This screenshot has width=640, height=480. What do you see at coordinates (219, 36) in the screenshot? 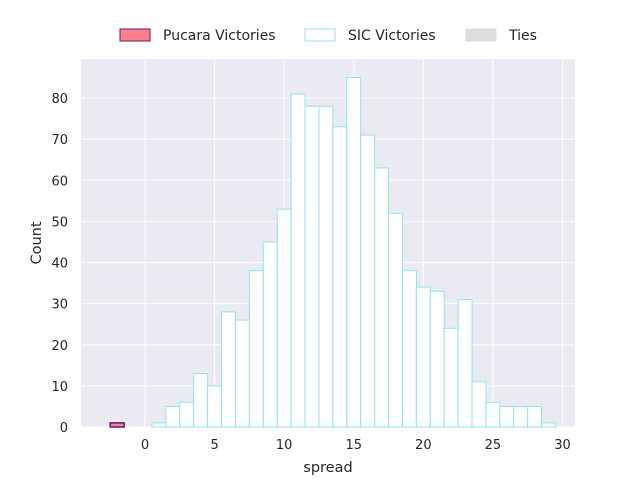
I see `legend-label: Pucara Victories` at bounding box center [219, 36].